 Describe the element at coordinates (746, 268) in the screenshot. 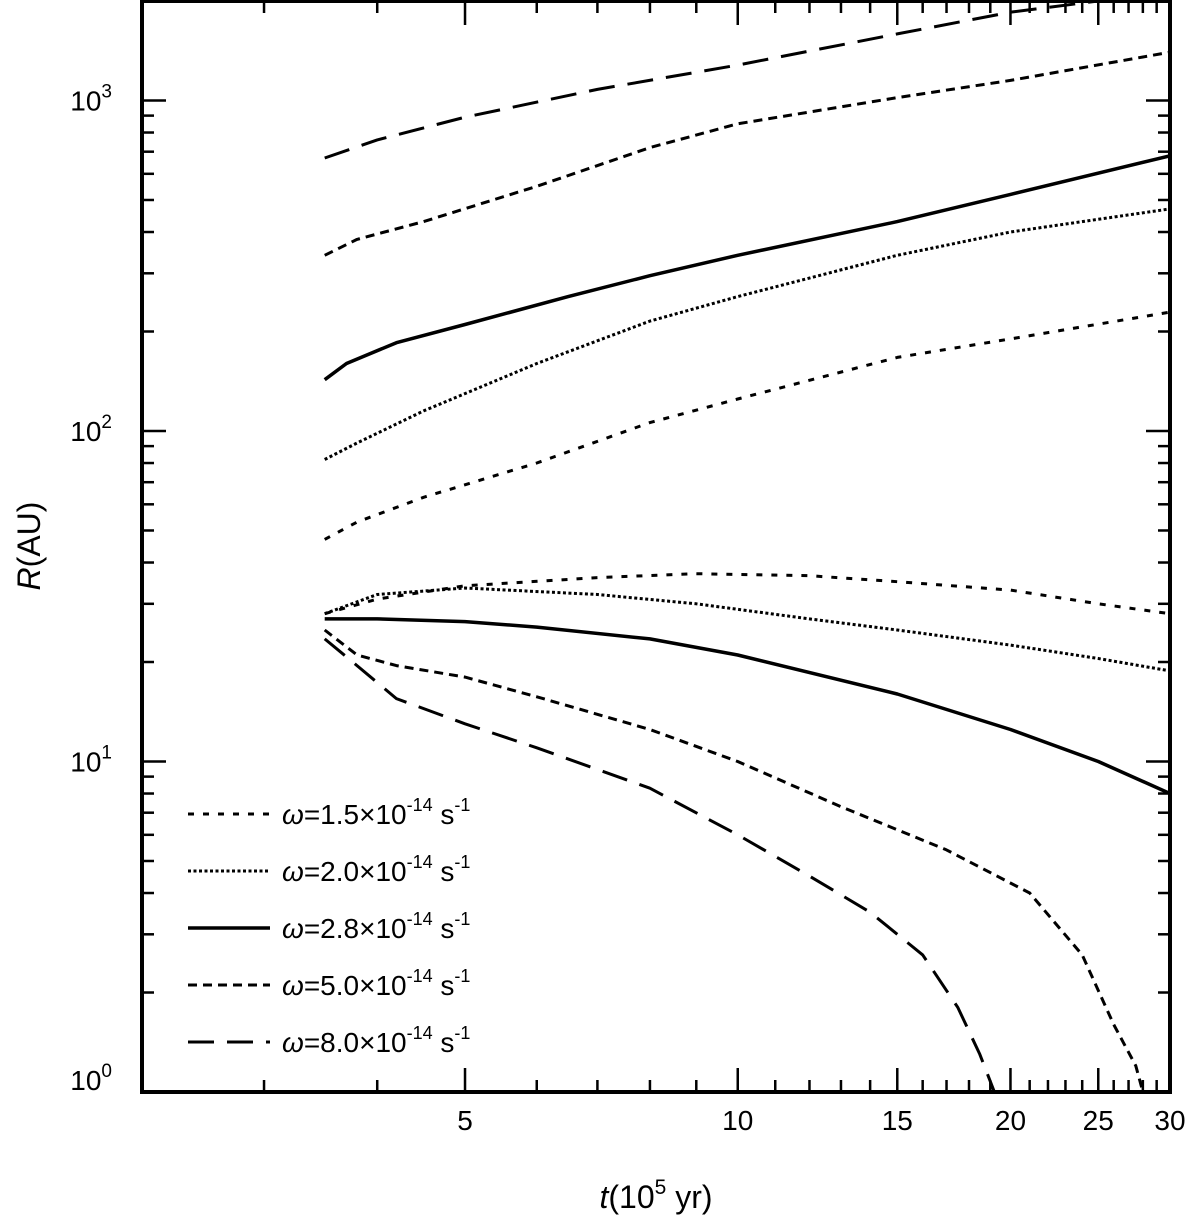

I see `series-3-branch-1-line` at that location.